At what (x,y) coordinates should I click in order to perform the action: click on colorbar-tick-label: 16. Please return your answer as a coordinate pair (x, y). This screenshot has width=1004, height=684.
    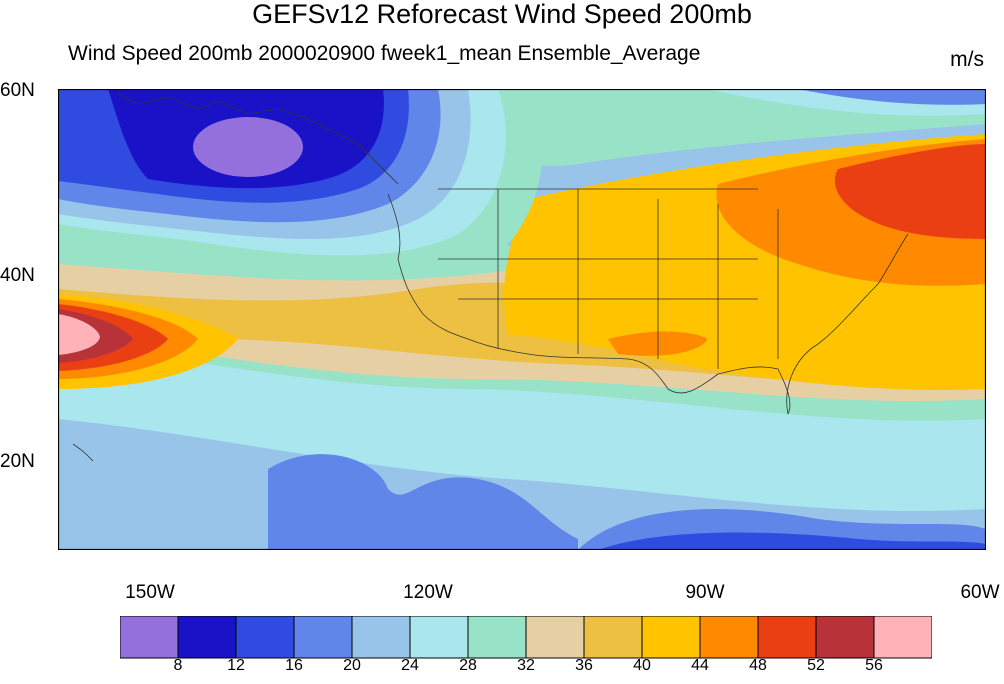
    Looking at the image, I should click on (294, 665).